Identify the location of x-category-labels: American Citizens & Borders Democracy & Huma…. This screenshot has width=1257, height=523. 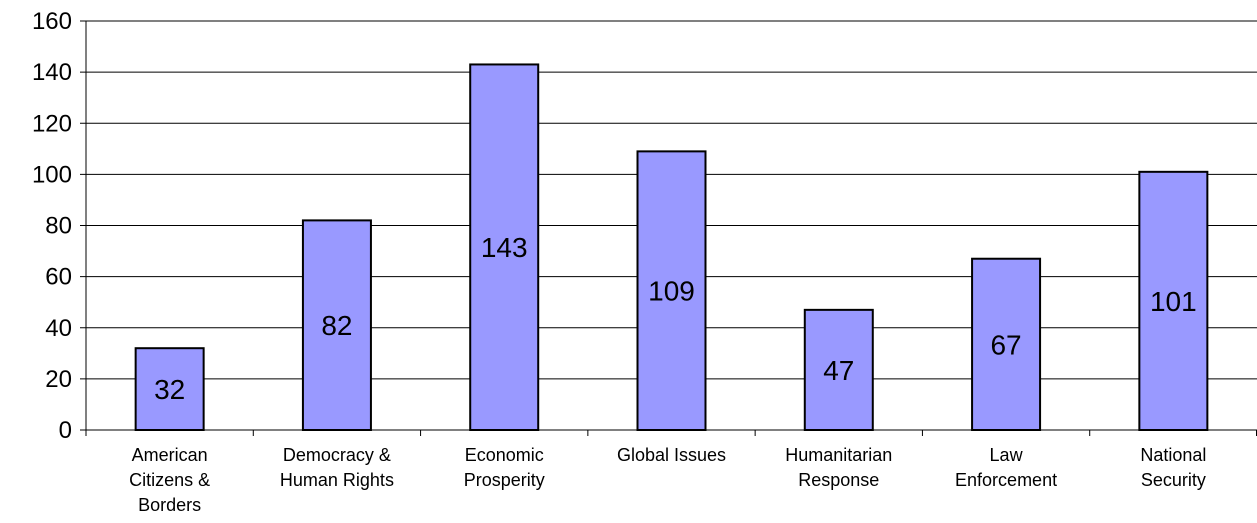
(667, 480).